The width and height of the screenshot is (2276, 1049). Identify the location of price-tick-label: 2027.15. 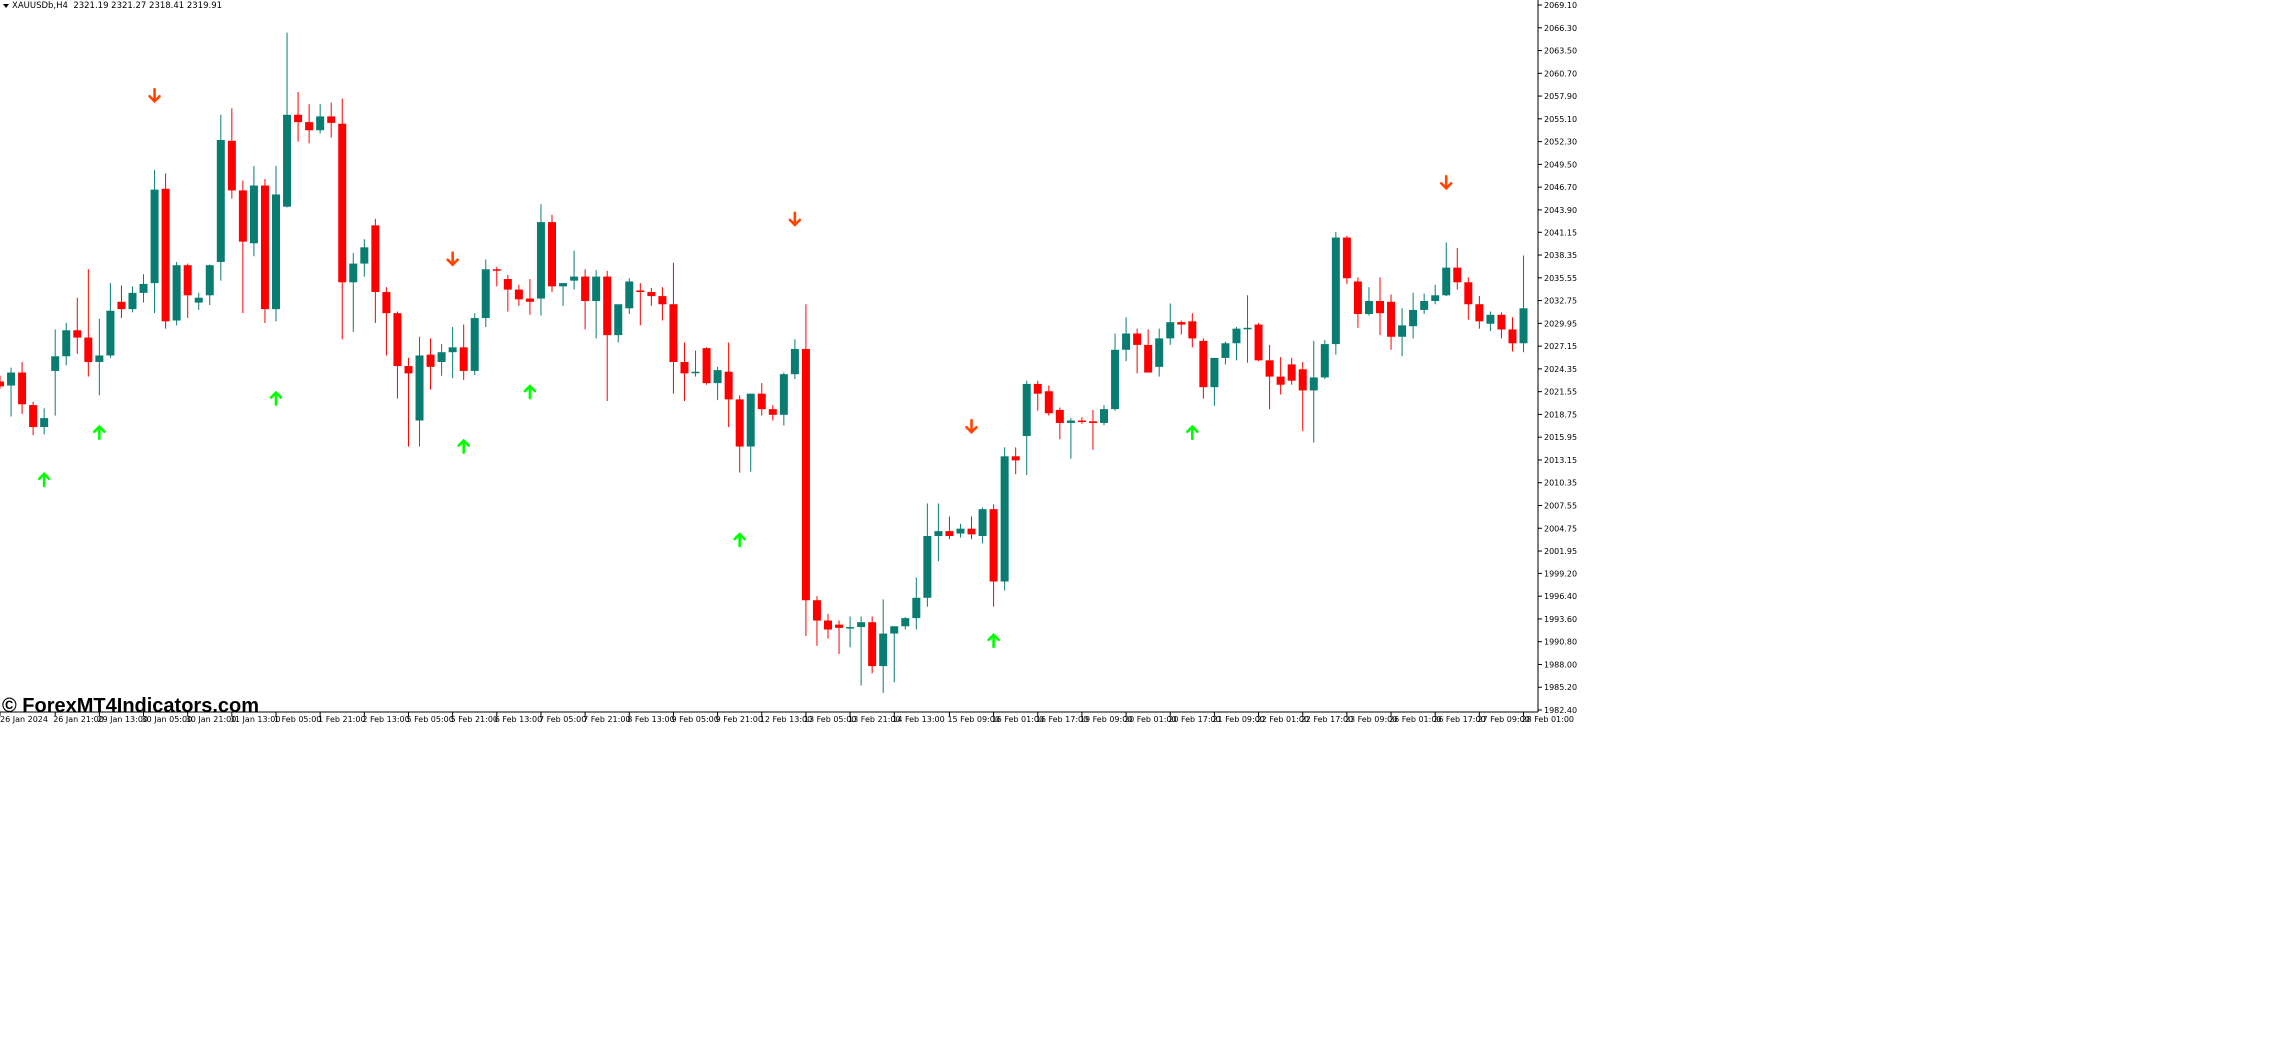
(1560, 346).